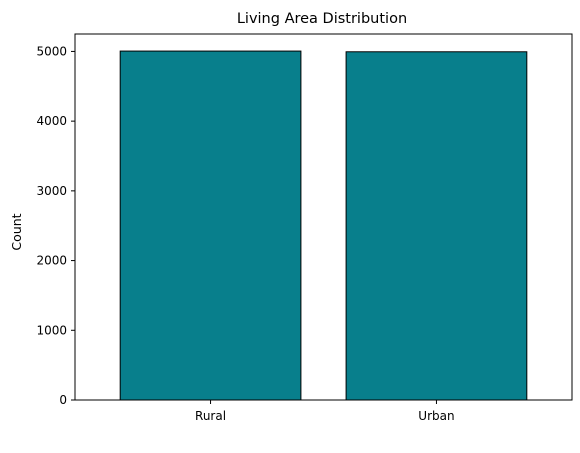  Describe the element at coordinates (63, 400) in the screenshot. I see `y-tick-label: 0` at that location.